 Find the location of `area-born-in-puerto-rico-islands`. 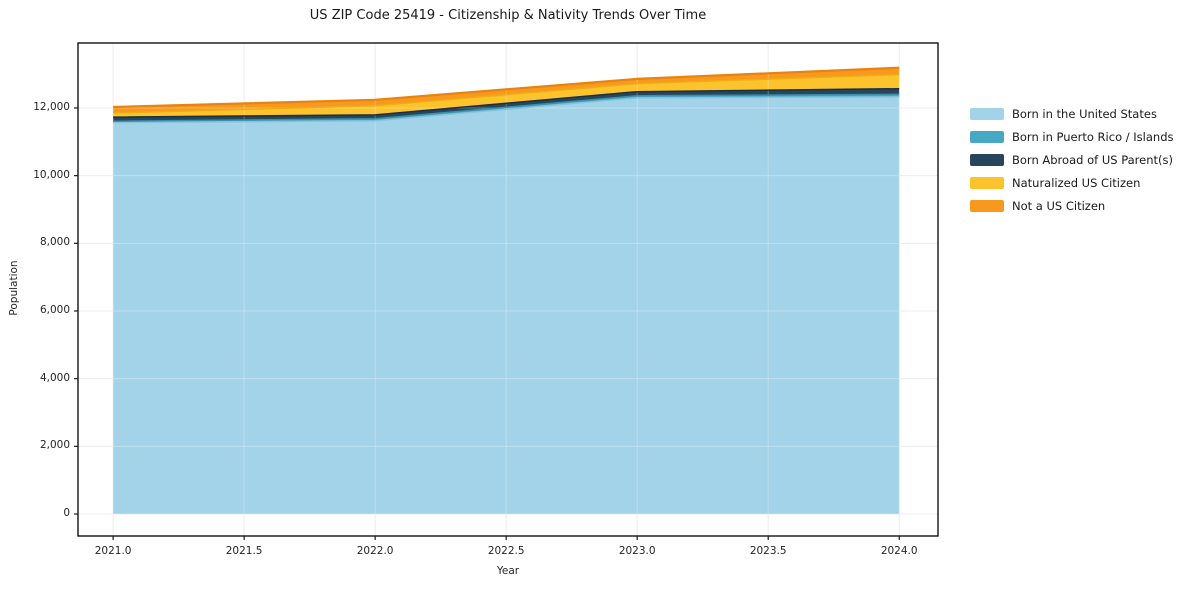

area-born-in-puerto-rico-islands is located at coordinates (506, 108).